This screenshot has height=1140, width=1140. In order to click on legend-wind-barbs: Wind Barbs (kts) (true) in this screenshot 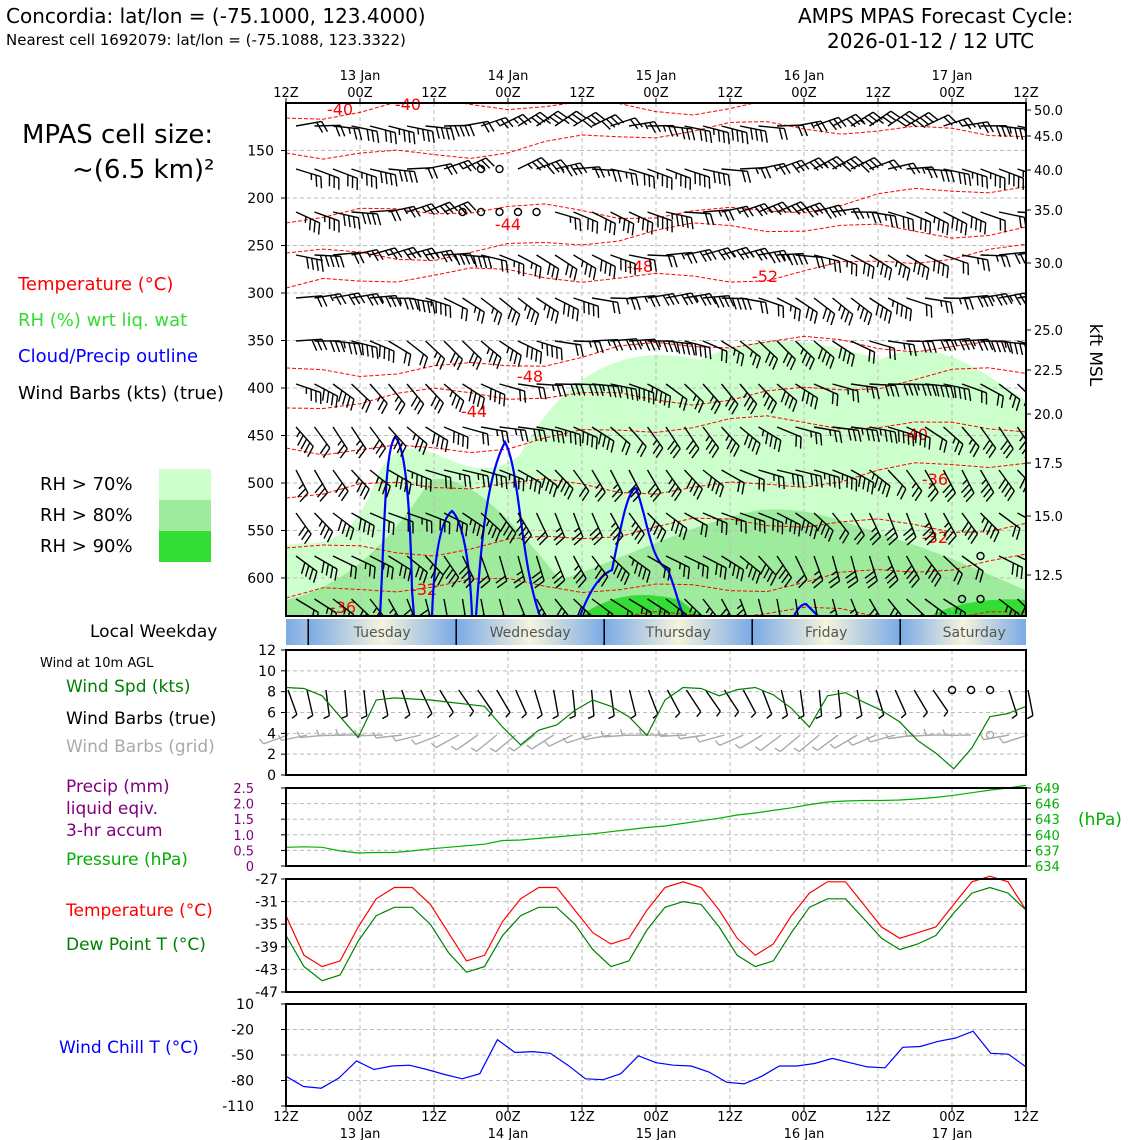, I will do `click(121, 393)`.